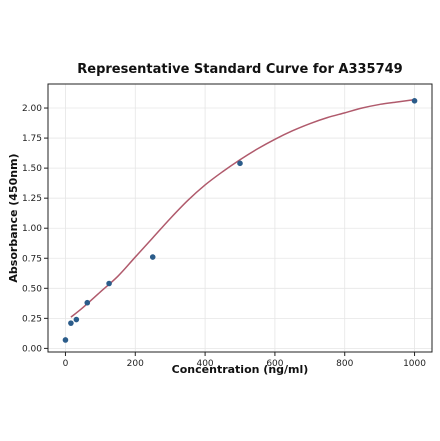 This screenshot has width=440, height=441. Describe the element at coordinates (32, 259) in the screenshot. I see `y-tick-label: 0.75` at that location.